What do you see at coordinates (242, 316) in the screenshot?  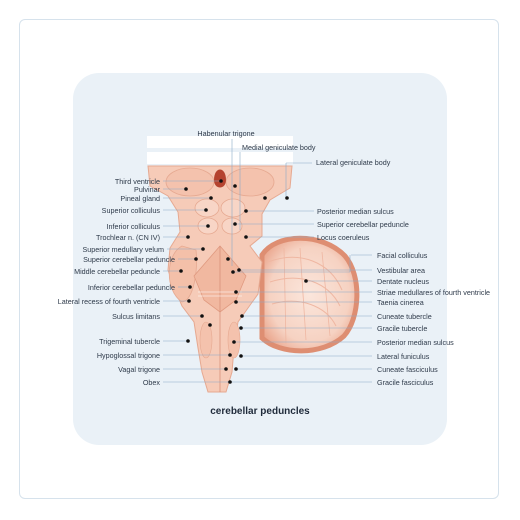 I see `dot-cuneate-tubercle` at bounding box center [242, 316].